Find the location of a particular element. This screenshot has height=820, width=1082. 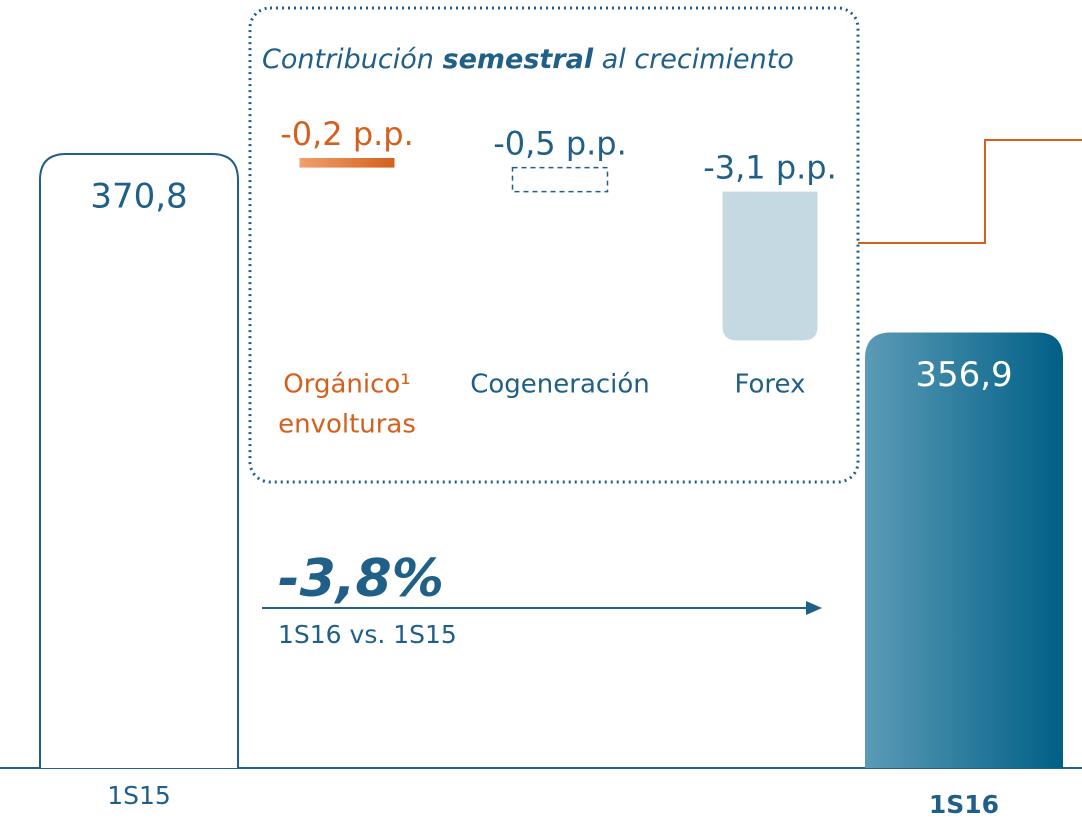

growth-note: 1S16 vs. 1S15 is located at coordinates (367, 634).